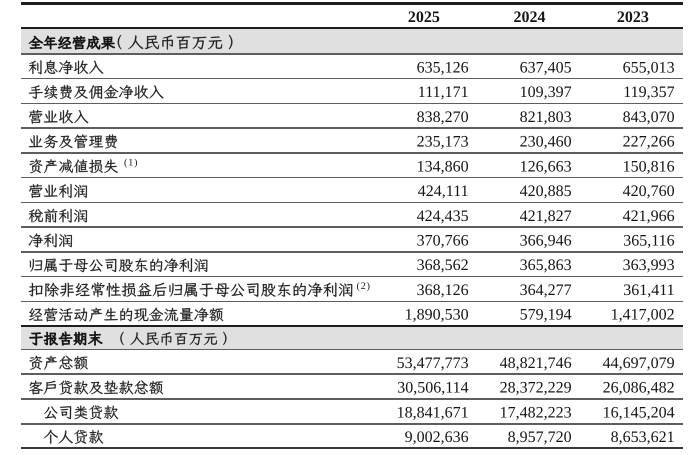 Image resolution: width=700 pixels, height=457 pixels. I want to click on svg-text: 16,145,204, so click(639, 412).